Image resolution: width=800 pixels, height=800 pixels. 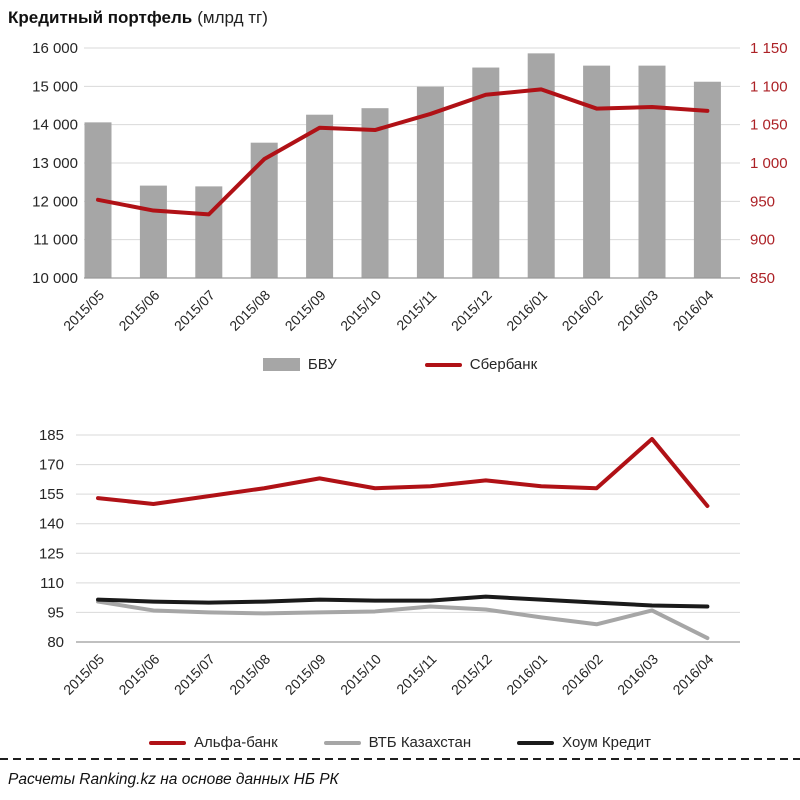 What do you see at coordinates (762, 201) in the screenshot?
I see `svg-text: 950` at bounding box center [762, 201].